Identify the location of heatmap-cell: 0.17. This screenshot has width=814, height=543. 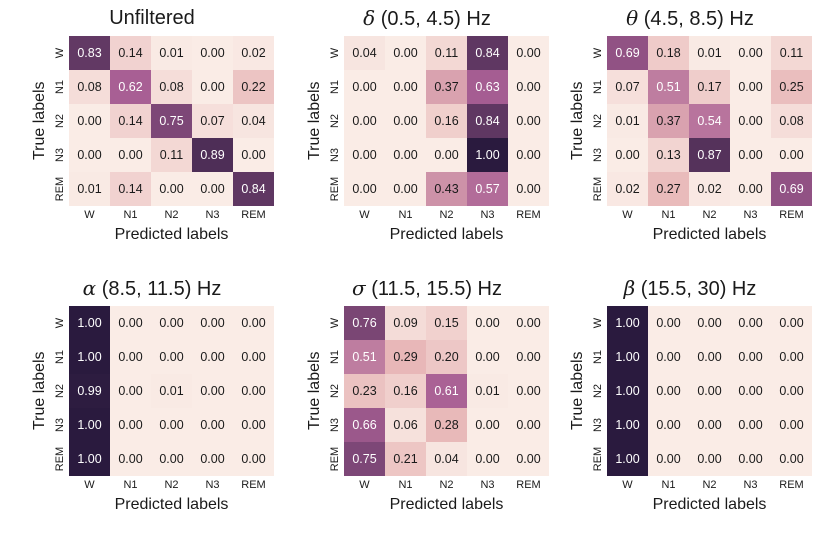
(709, 87).